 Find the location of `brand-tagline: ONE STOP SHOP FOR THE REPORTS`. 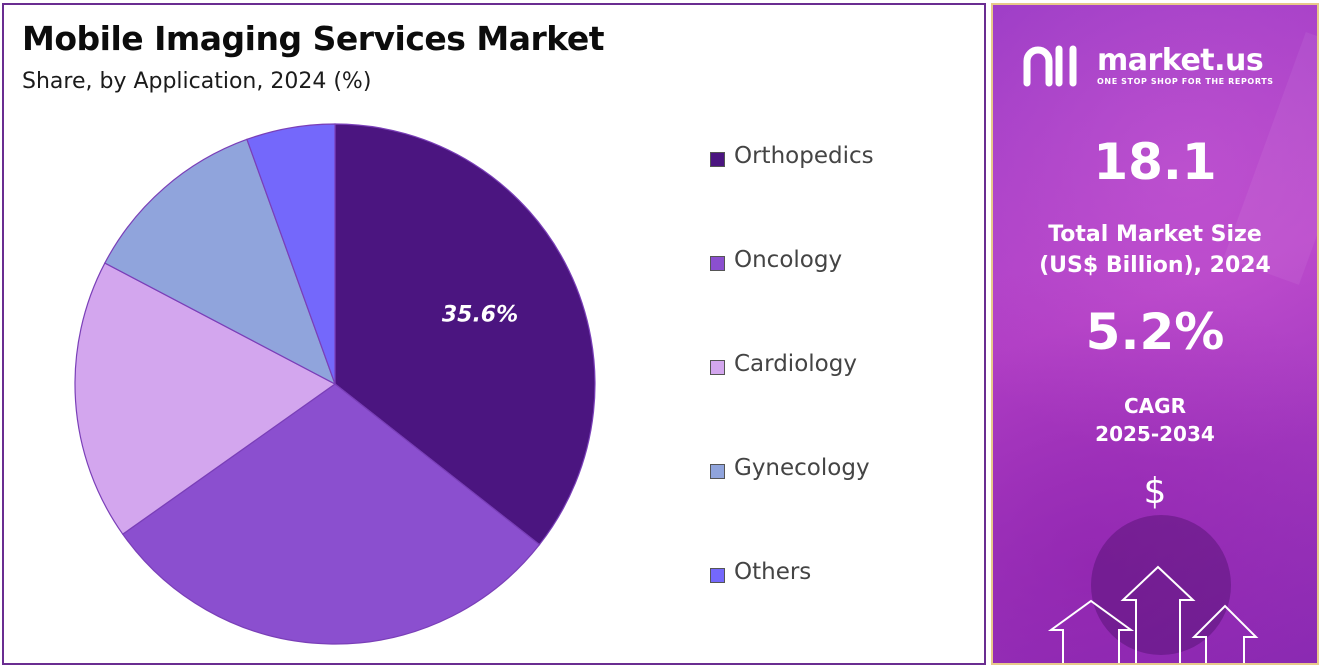

brand-tagline: ONE STOP SHOP FOR THE REPORTS is located at coordinates (1185, 81).